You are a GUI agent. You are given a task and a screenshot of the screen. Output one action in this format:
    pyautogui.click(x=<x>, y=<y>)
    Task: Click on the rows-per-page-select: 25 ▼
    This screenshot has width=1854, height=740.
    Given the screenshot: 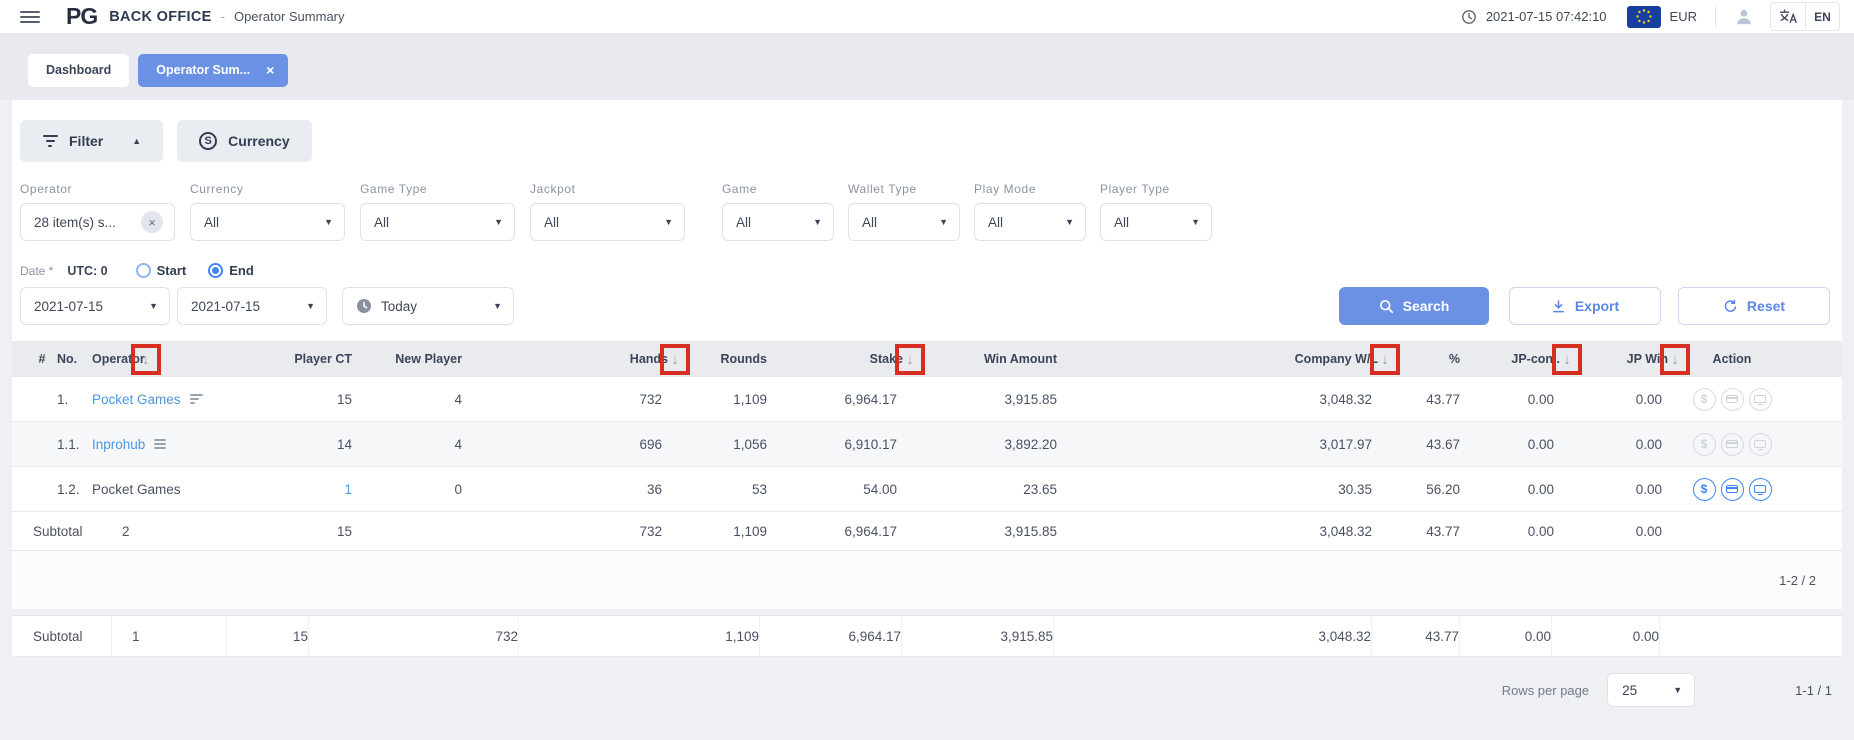 What is the action you would take?
    pyautogui.click(x=1651, y=690)
    